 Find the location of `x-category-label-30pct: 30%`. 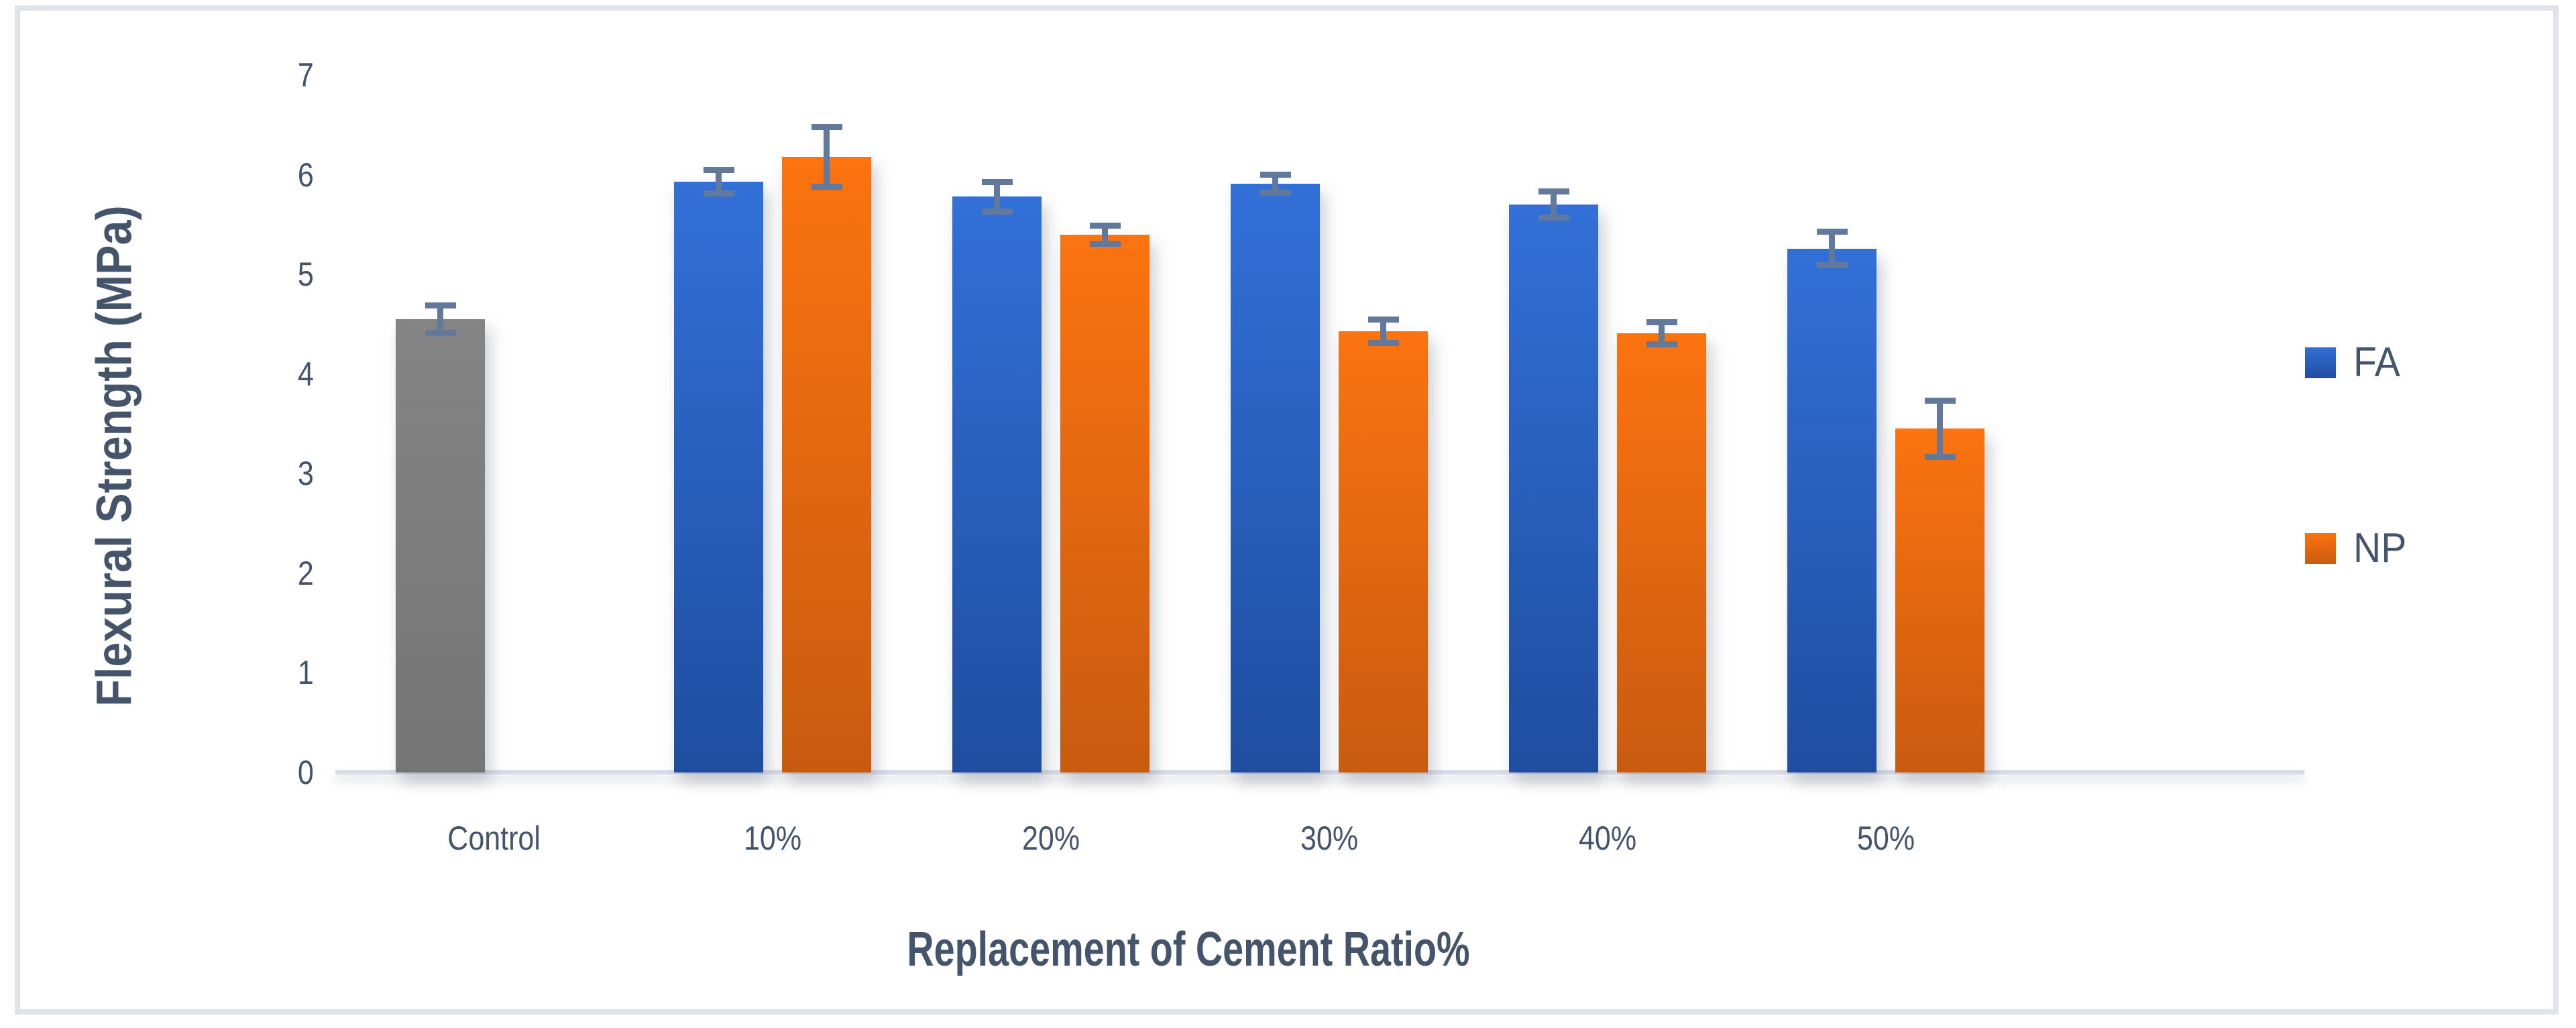

x-category-label-30pct: 30% is located at coordinates (1329, 838).